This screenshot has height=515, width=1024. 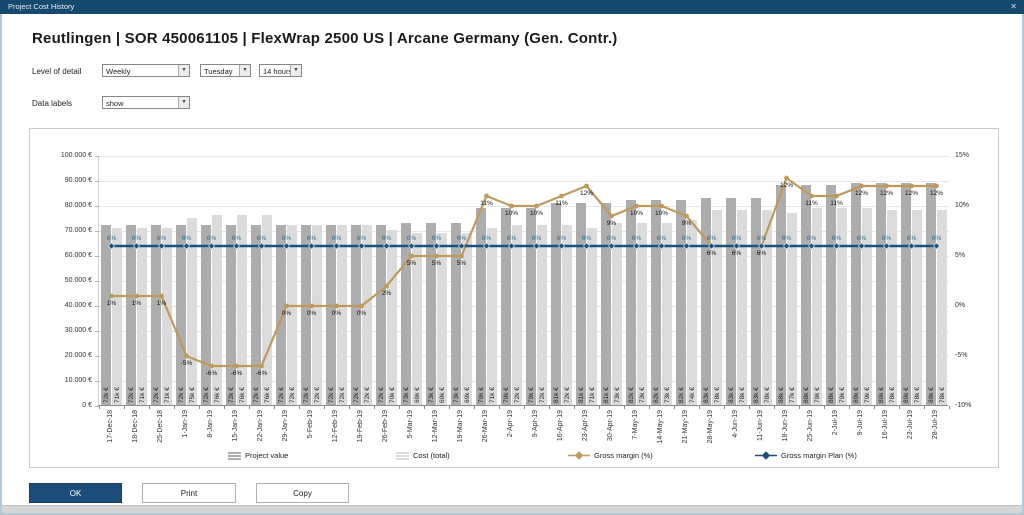 I want to click on bar-project-value: 83k €, so click(x=756, y=301).